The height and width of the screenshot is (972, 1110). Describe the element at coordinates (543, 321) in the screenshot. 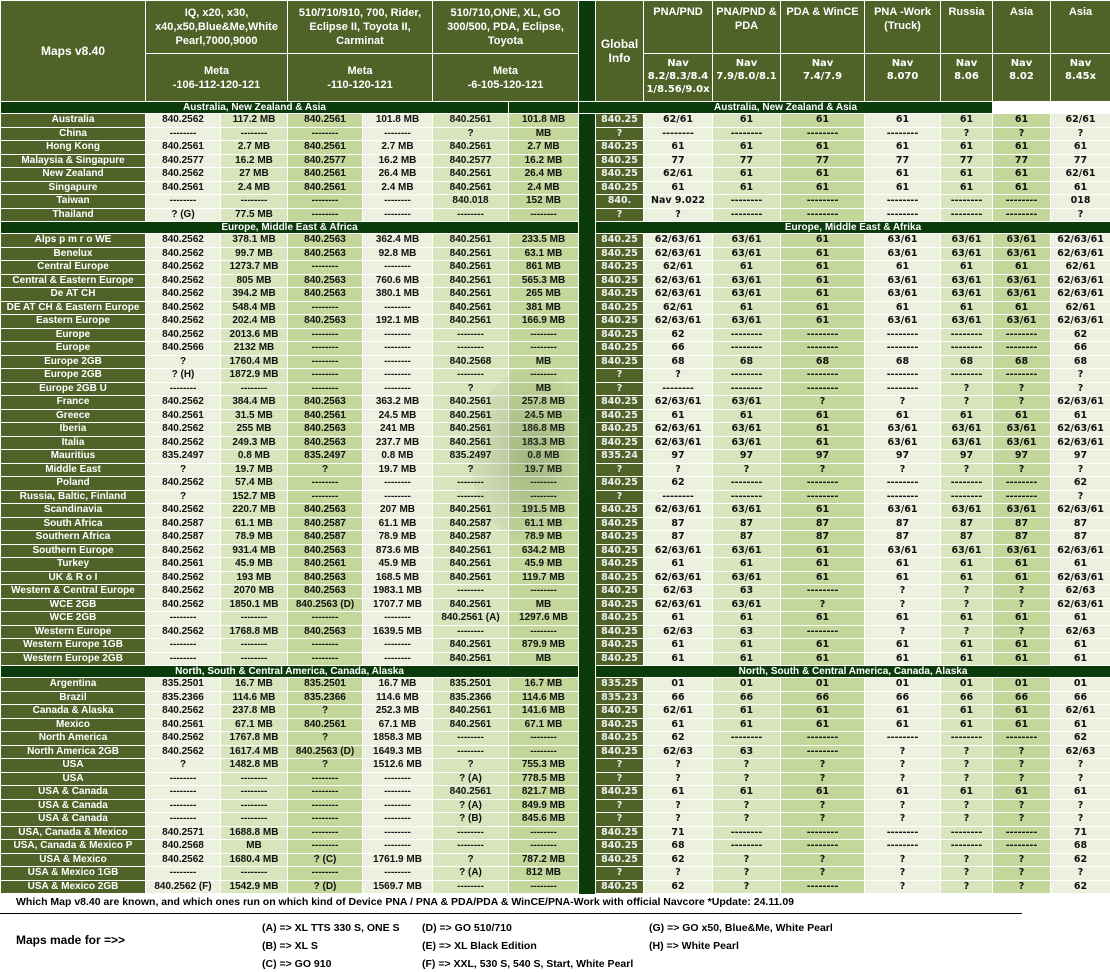

I see `map-size-cell: 166.9 MB` at that location.